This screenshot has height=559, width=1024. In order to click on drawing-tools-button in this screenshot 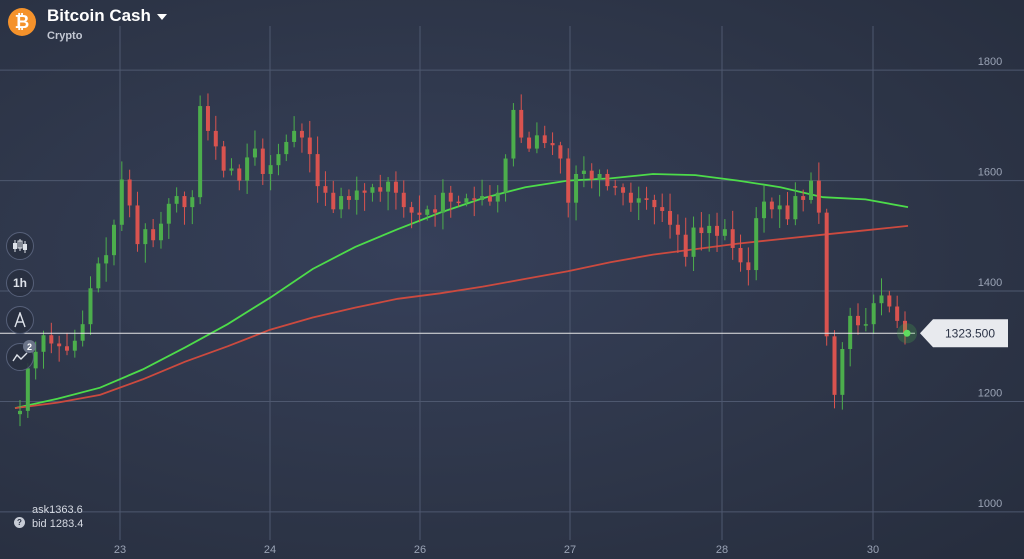, I will do `click(20, 320)`.